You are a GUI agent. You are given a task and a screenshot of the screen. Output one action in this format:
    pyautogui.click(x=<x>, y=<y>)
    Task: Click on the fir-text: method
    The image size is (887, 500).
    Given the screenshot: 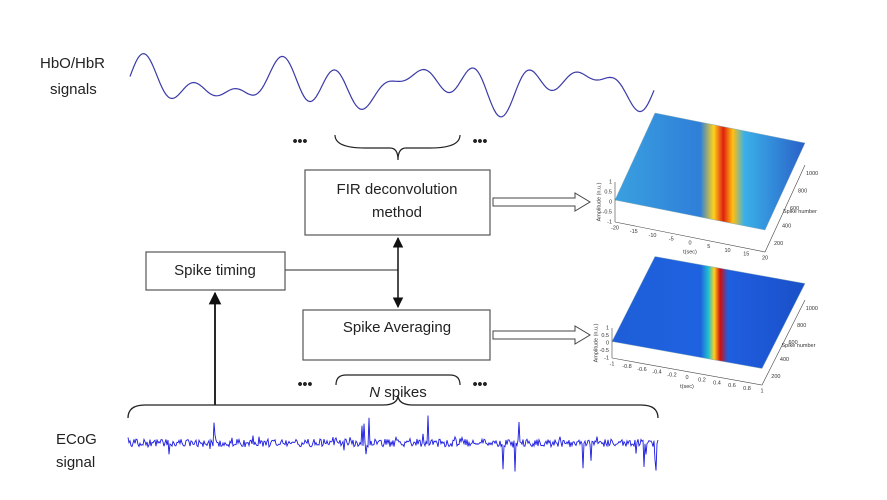 What is the action you would take?
    pyautogui.click(x=397, y=212)
    